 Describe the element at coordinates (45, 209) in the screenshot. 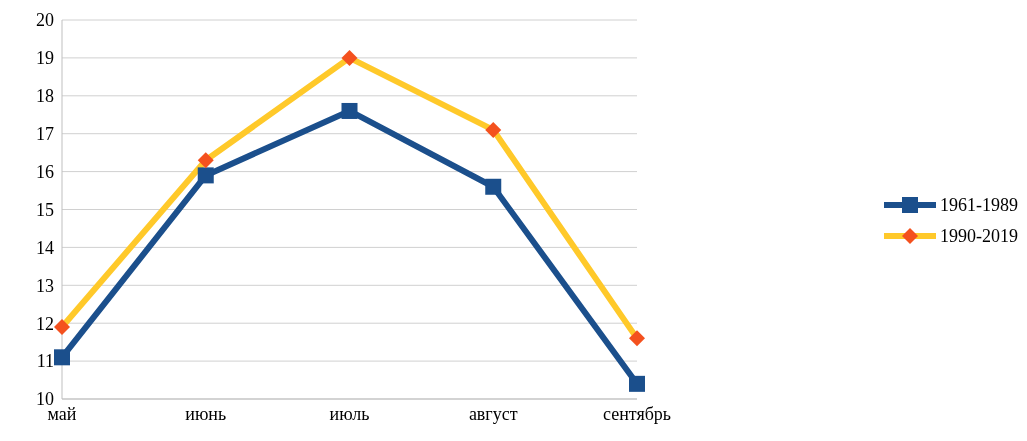

I see `y-tick-label: 15` at that location.